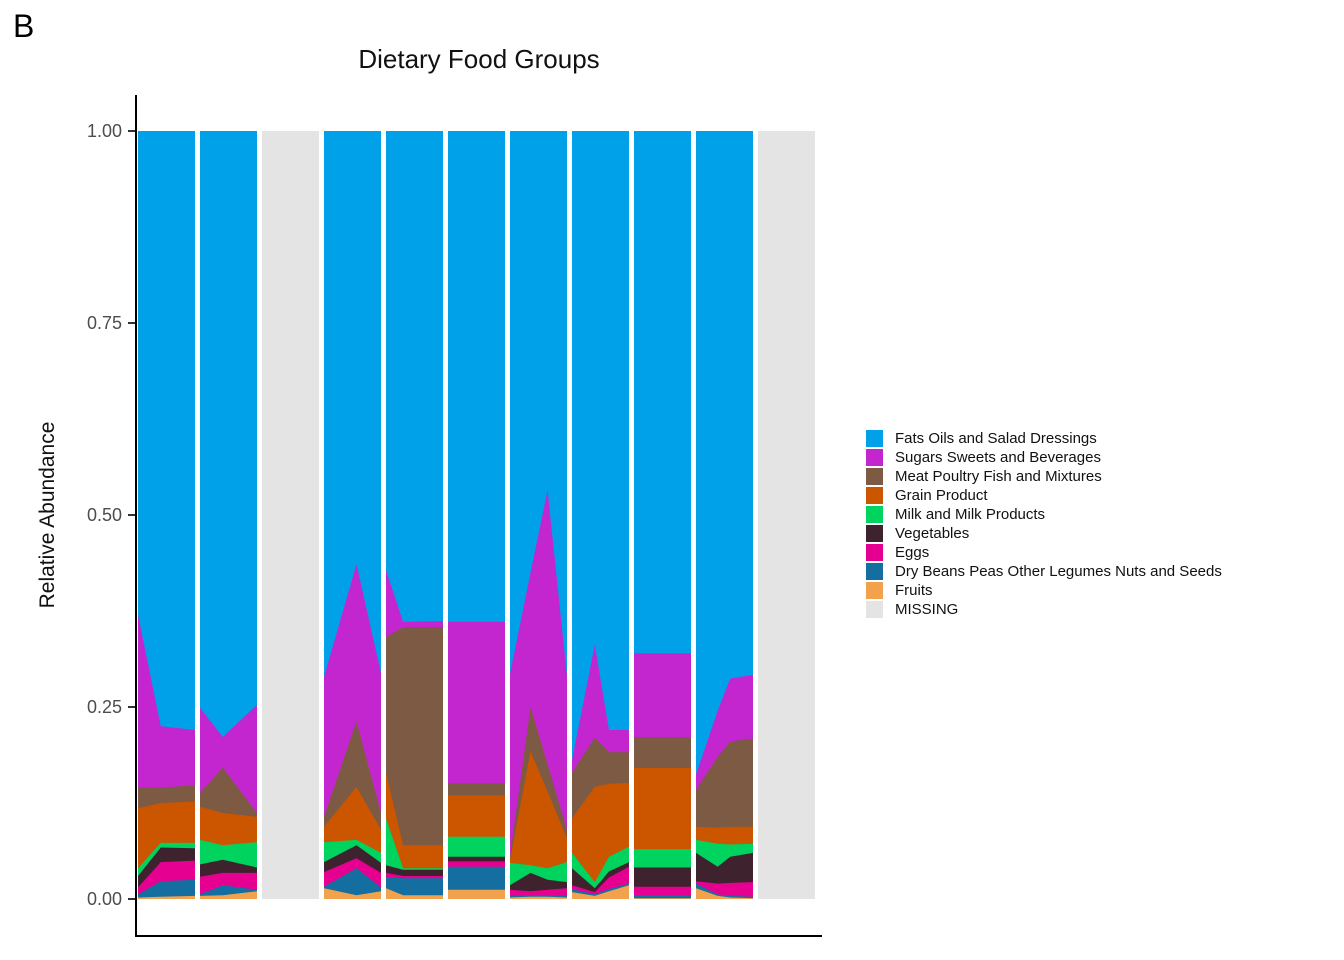  Describe the element at coordinates (927, 609) in the screenshot. I see `legend-label: MISSING` at that location.